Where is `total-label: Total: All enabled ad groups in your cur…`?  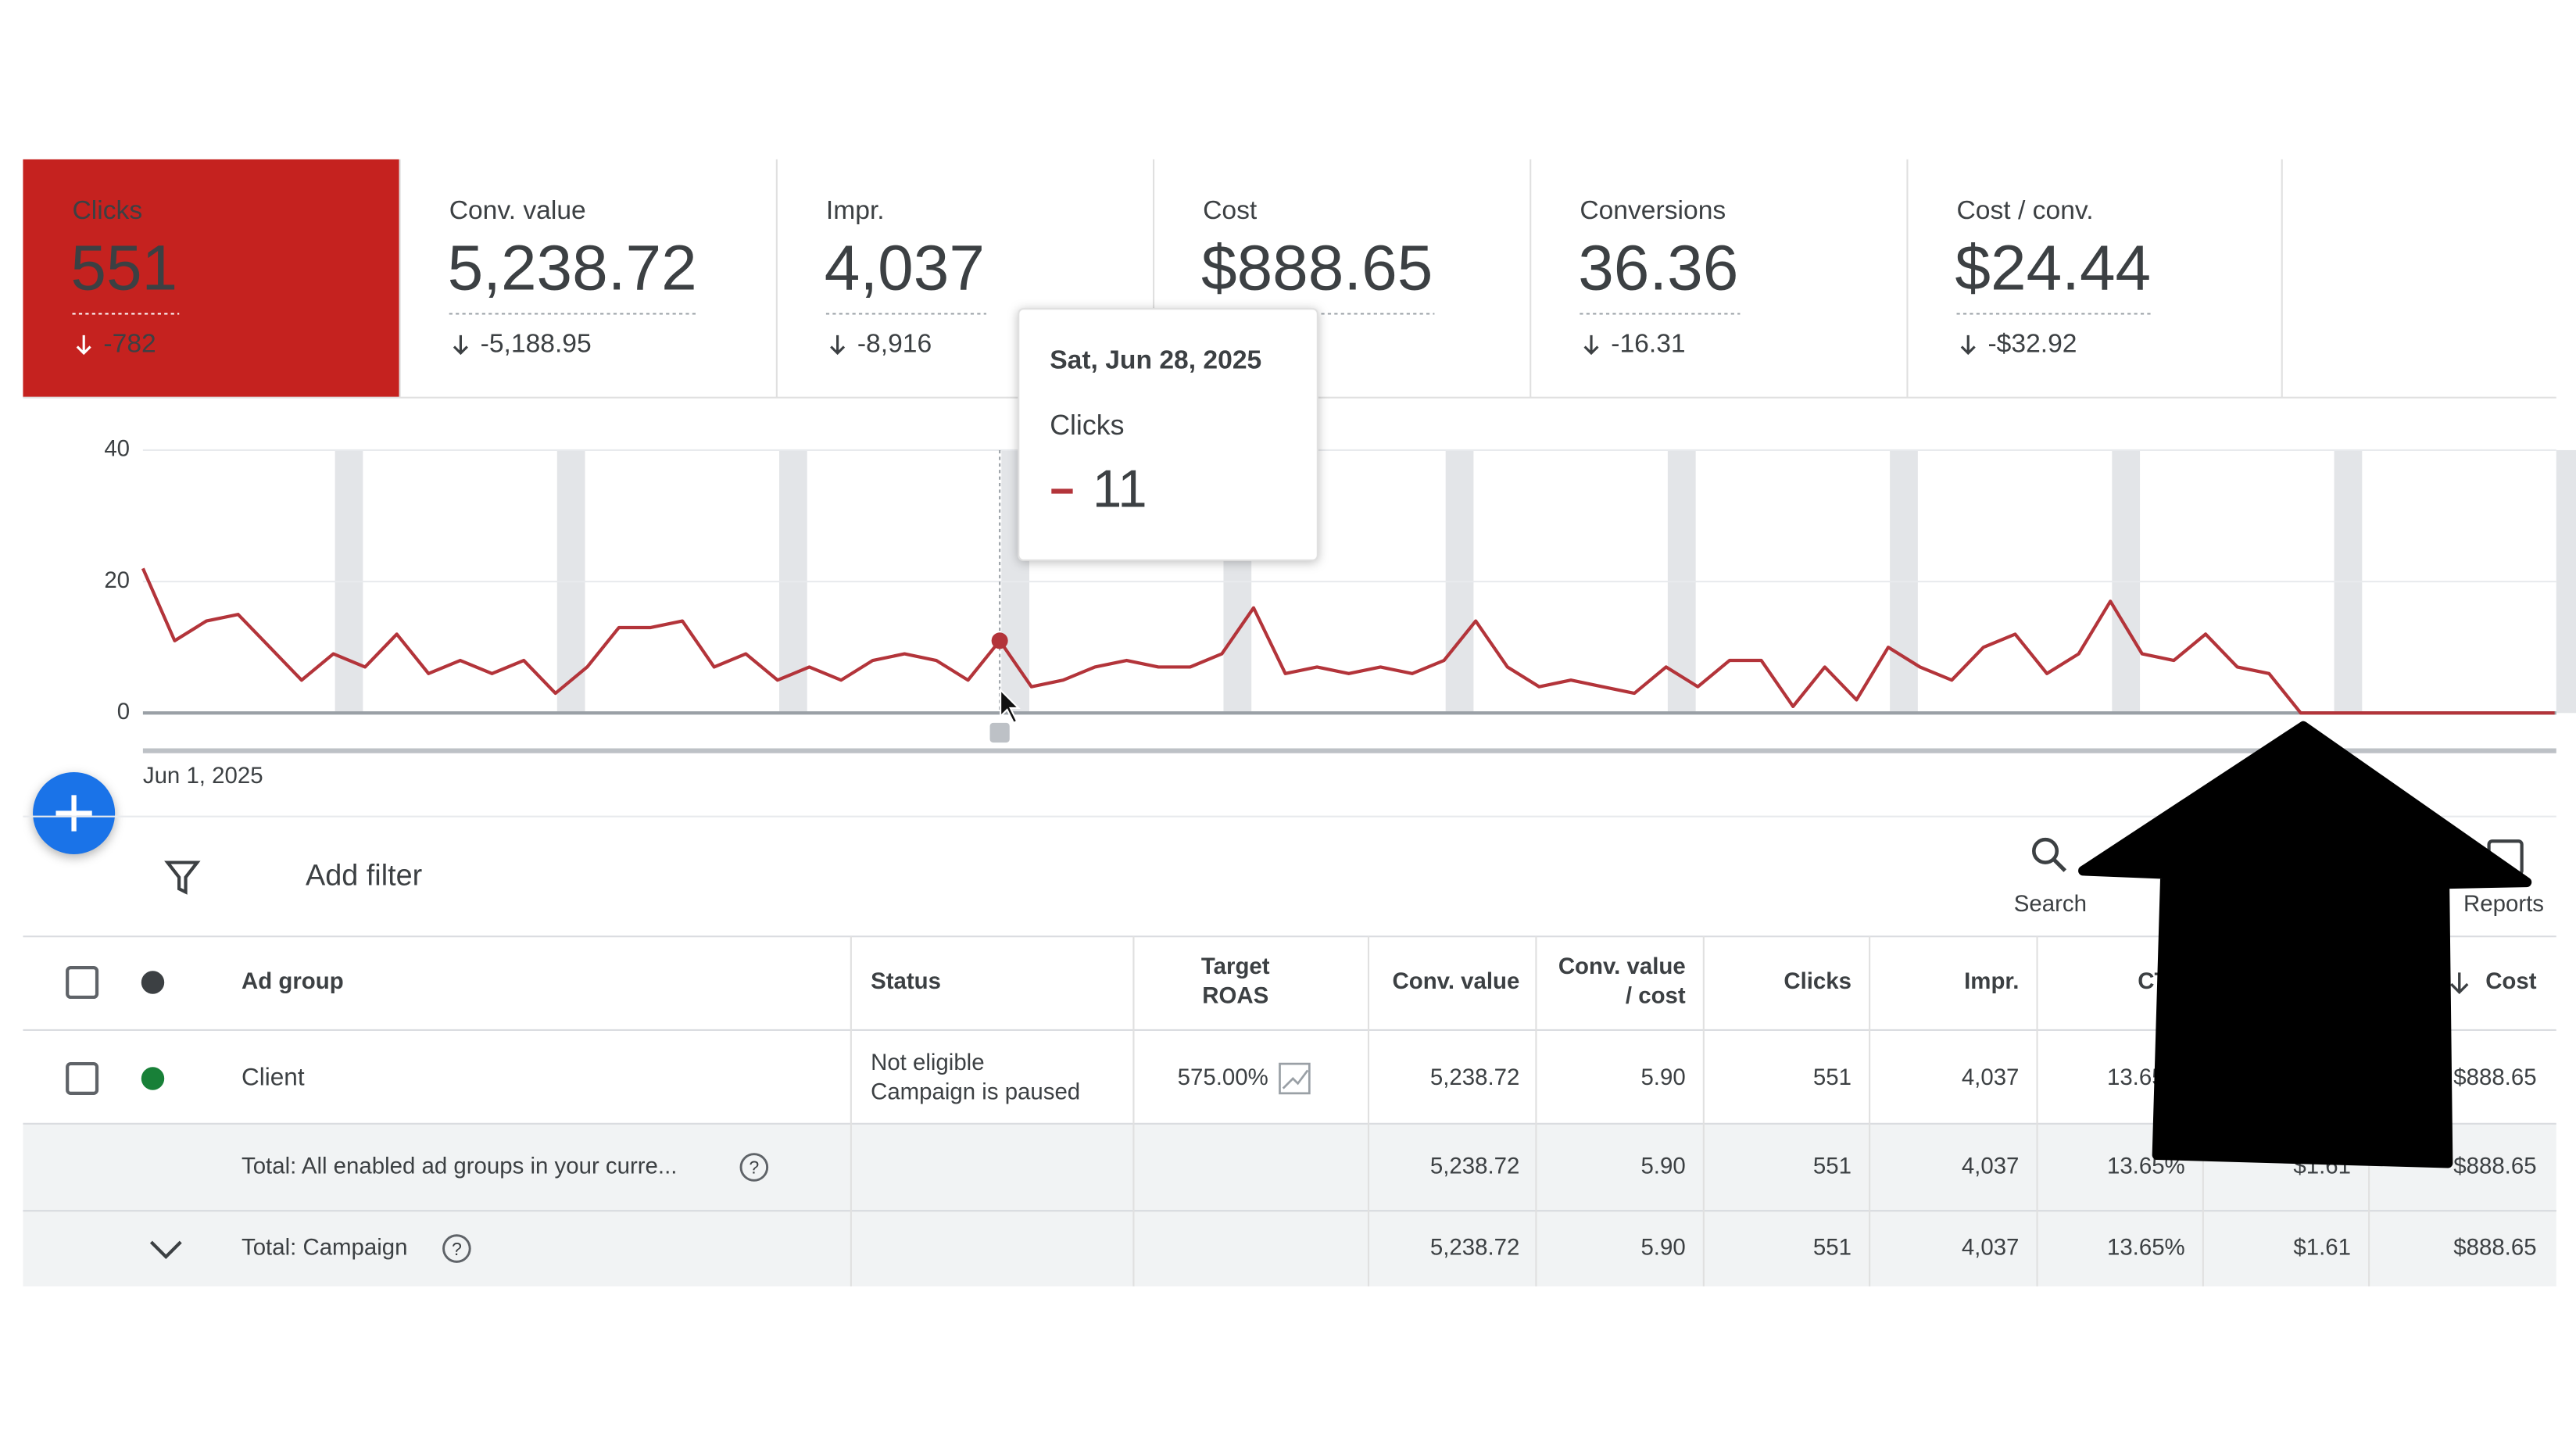 total-label: Total: All enabled ad groups in your cur… is located at coordinates (459, 1166).